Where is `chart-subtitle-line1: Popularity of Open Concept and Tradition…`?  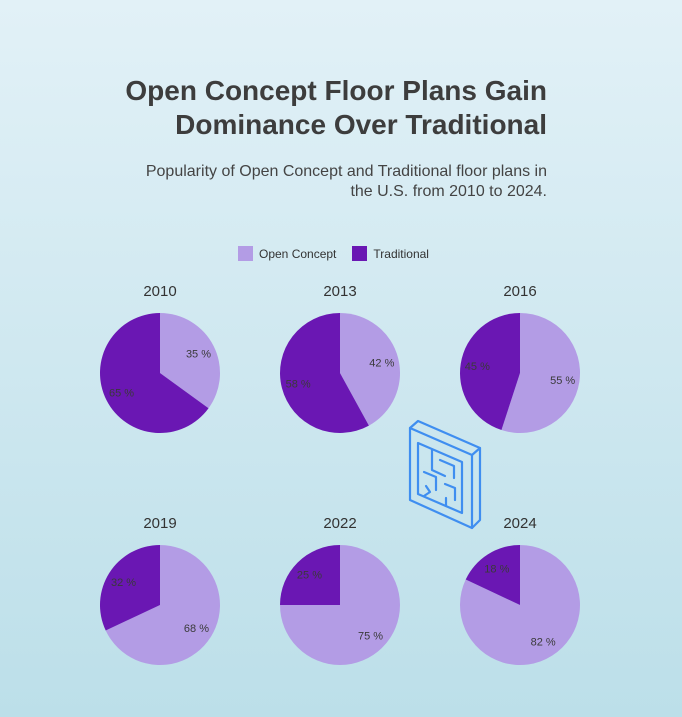 chart-subtitle-line1: Popularity of Open Concept and Tradition… is located at coordinates (346, 171).